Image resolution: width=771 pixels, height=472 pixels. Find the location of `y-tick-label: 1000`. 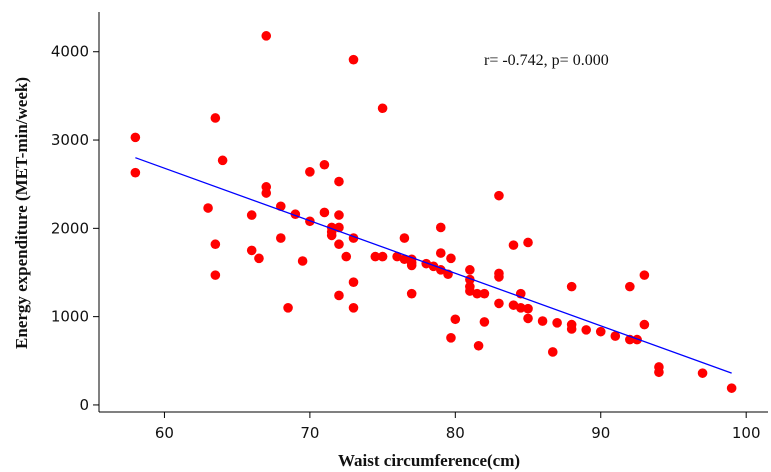

y-tick-label: 1000 is located at coordinates (70, 317).